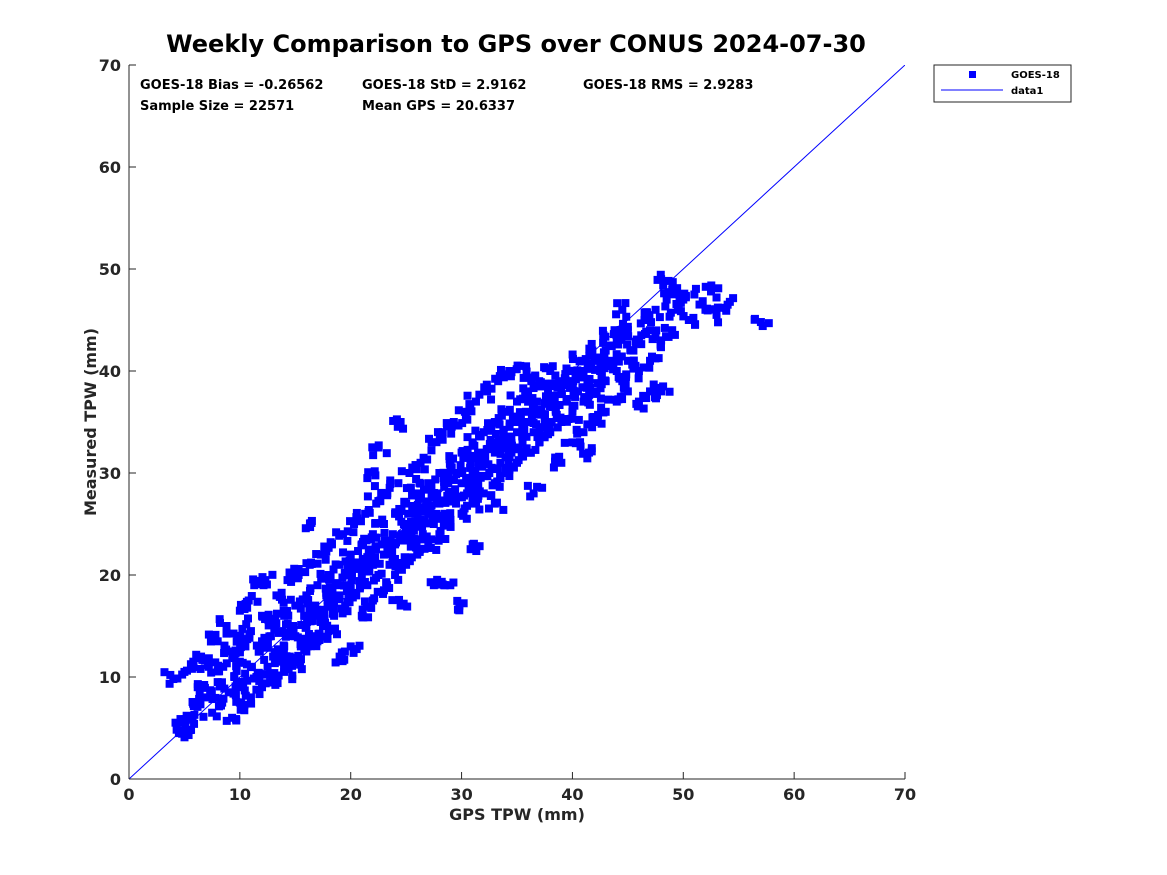 The image size is (1167, 875). I want to click on stat-sample-size: Sample Size = 22571, so click(217, 106).